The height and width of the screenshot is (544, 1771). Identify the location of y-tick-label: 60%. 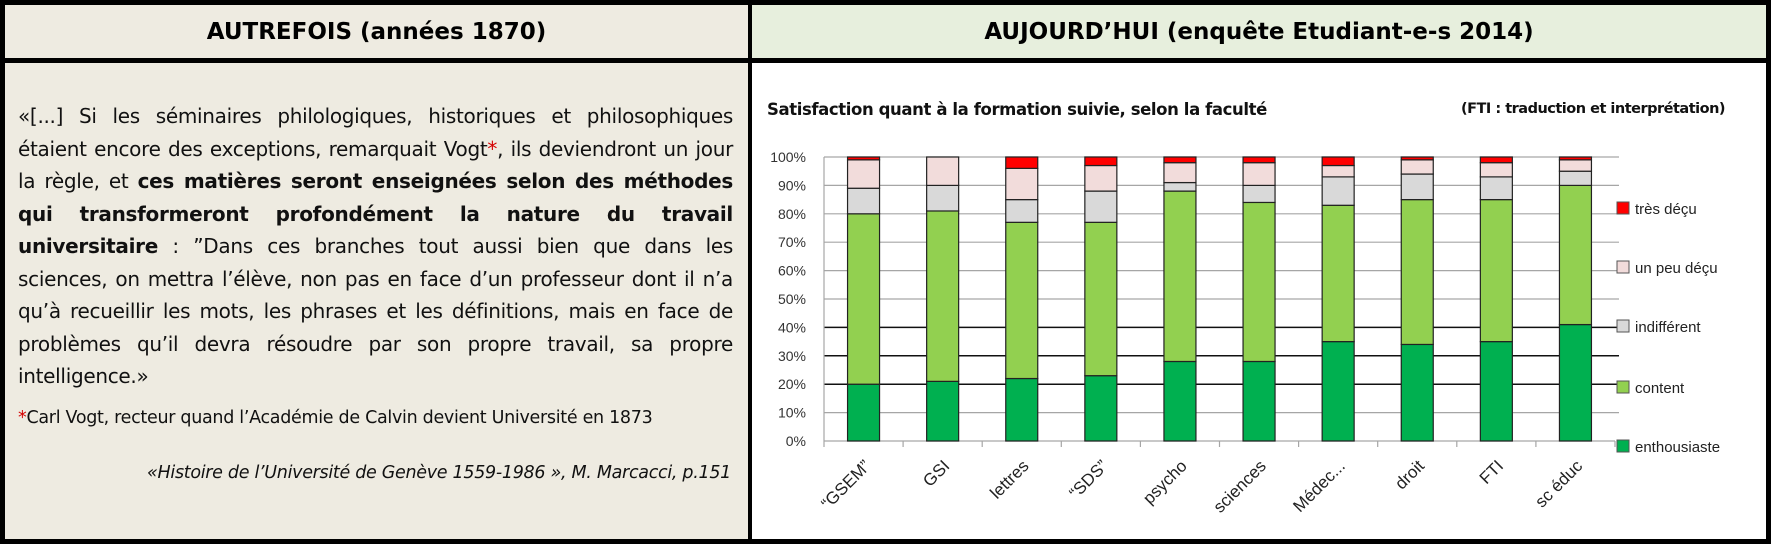
(792, 271).